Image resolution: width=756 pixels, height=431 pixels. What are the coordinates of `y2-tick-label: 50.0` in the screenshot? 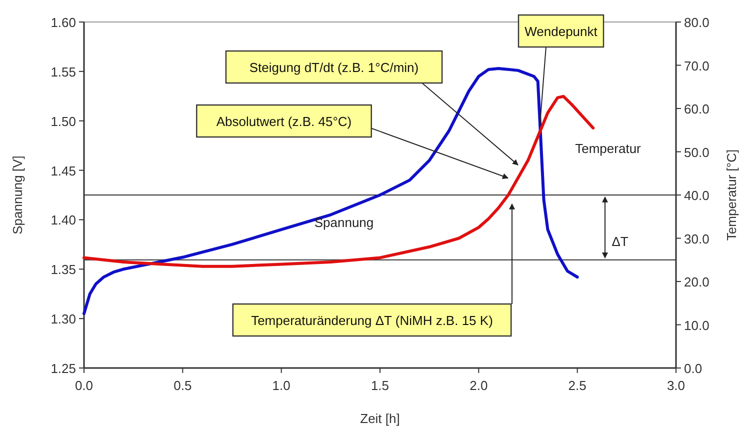 It's located at (697, 152).